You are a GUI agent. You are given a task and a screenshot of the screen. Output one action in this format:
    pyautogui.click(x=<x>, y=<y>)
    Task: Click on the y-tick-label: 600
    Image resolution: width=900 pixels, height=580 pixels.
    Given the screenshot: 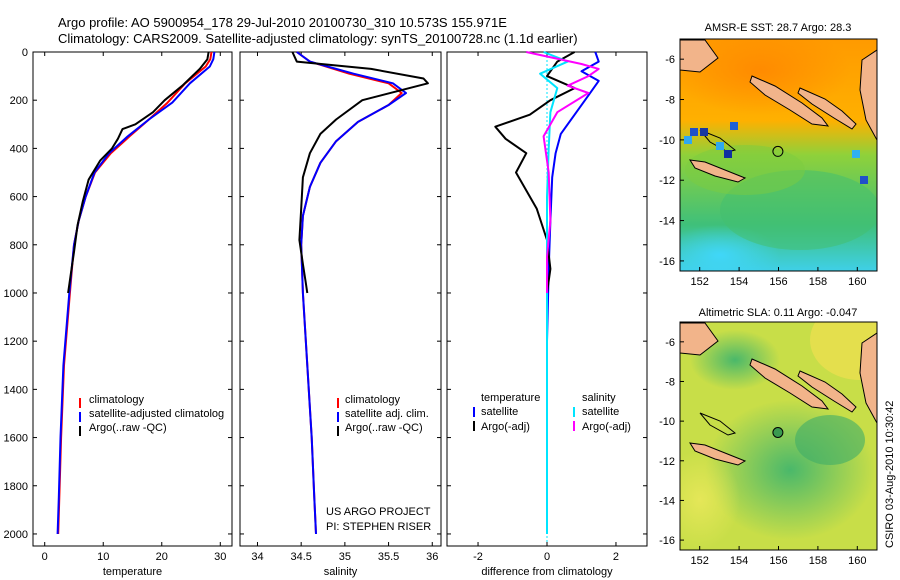 What is the action you would take?
    pyautogui.click(x=19, y=198)
    